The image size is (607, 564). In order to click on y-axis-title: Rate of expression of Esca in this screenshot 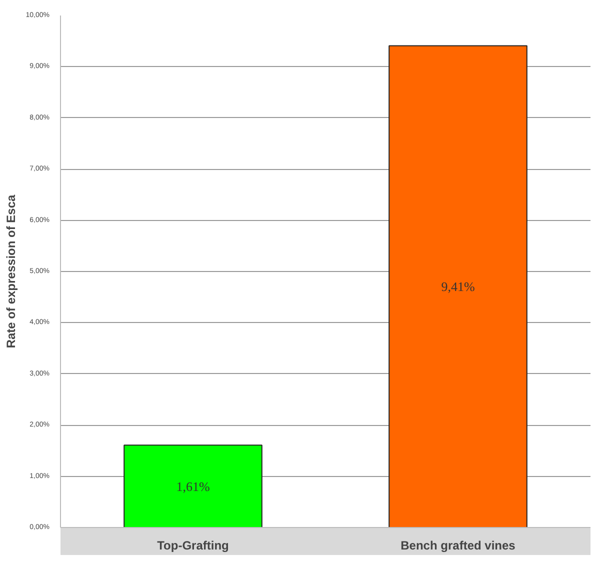, I will do `click(11, 271)`.